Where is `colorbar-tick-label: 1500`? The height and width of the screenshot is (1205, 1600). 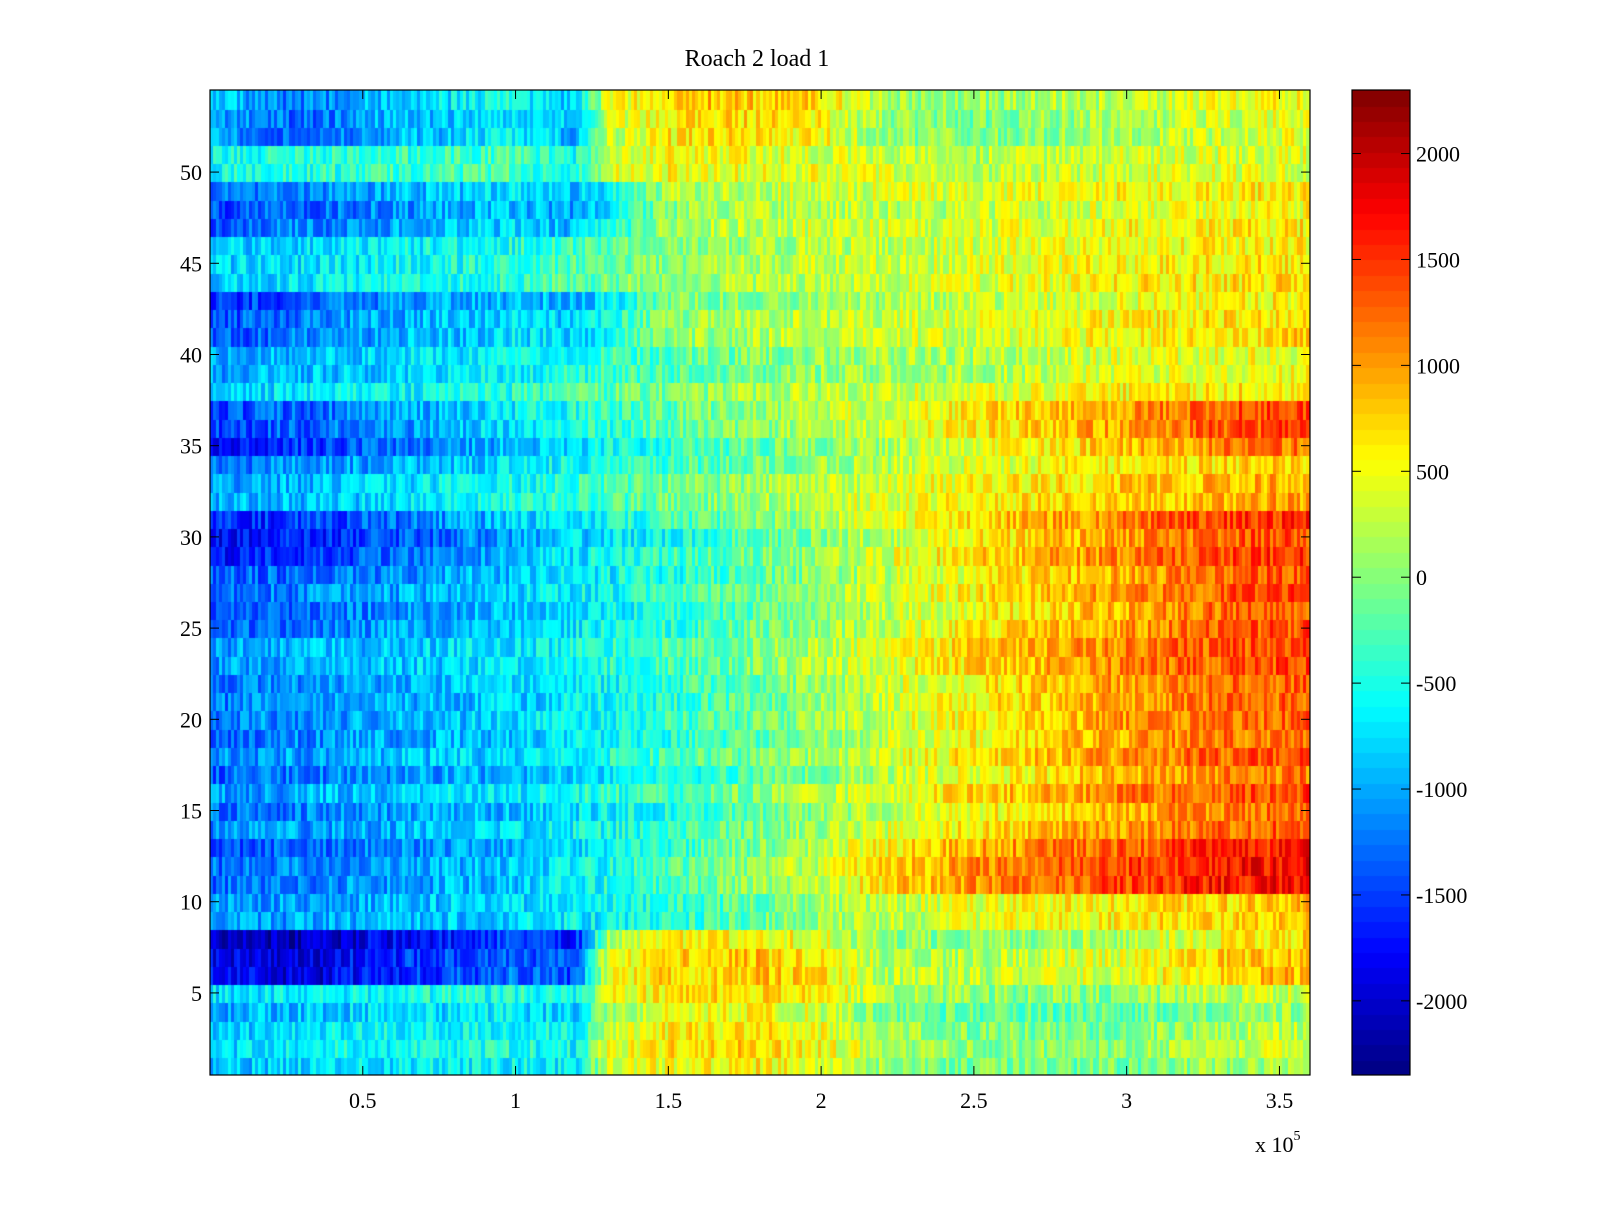 colorbar-tick-label: 1500 is located at coordinates (1438, 259).